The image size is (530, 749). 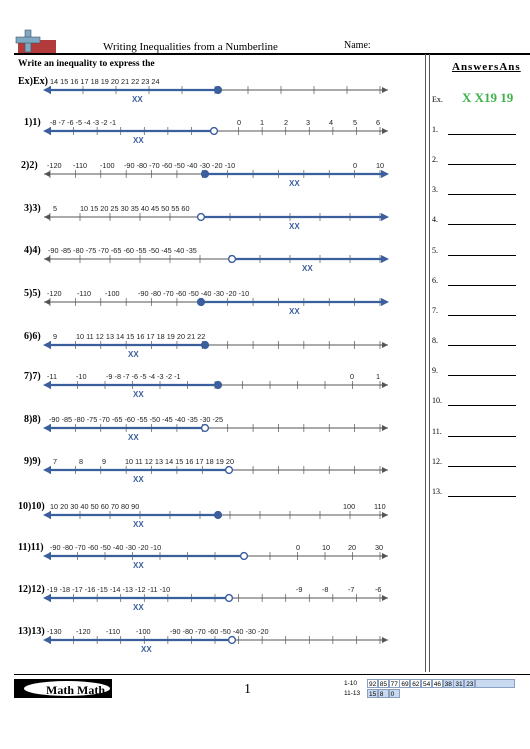 What do you see at coordinates (112, 293) in the screenshot?
I see `tick-label: -100` at bounding box center [112, 293].